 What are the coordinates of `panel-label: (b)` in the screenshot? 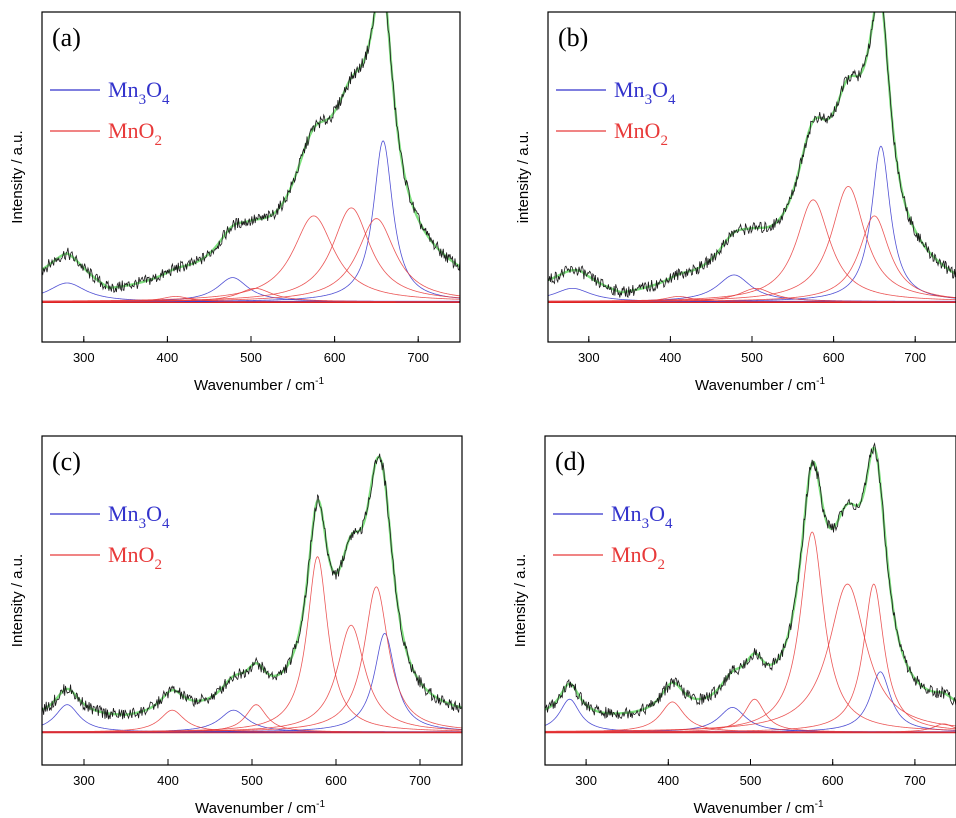 It's located at (573, 37).